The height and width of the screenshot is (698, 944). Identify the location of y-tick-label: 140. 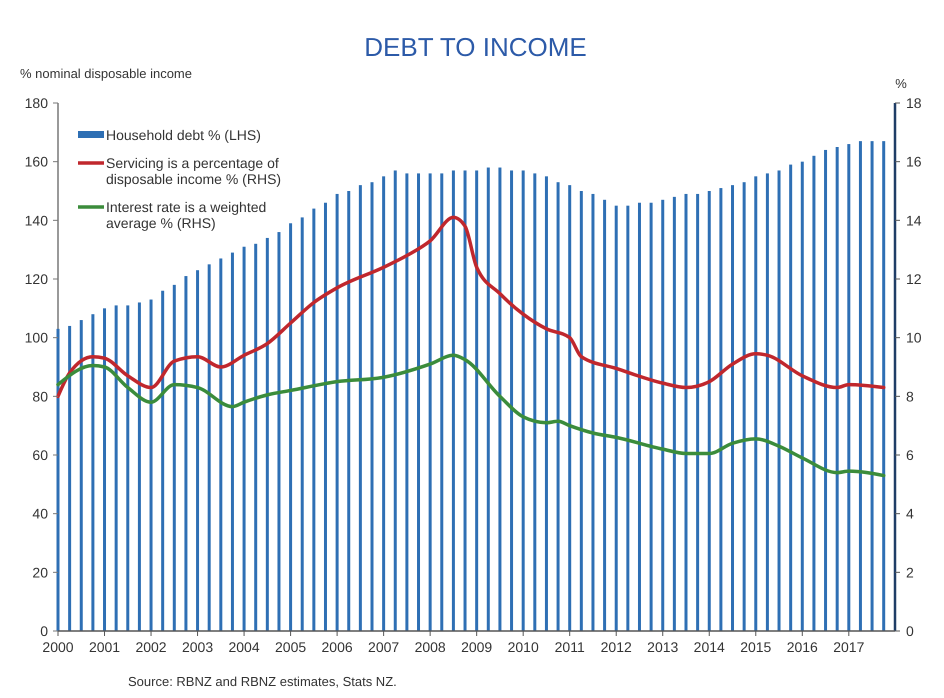
(36, 220).